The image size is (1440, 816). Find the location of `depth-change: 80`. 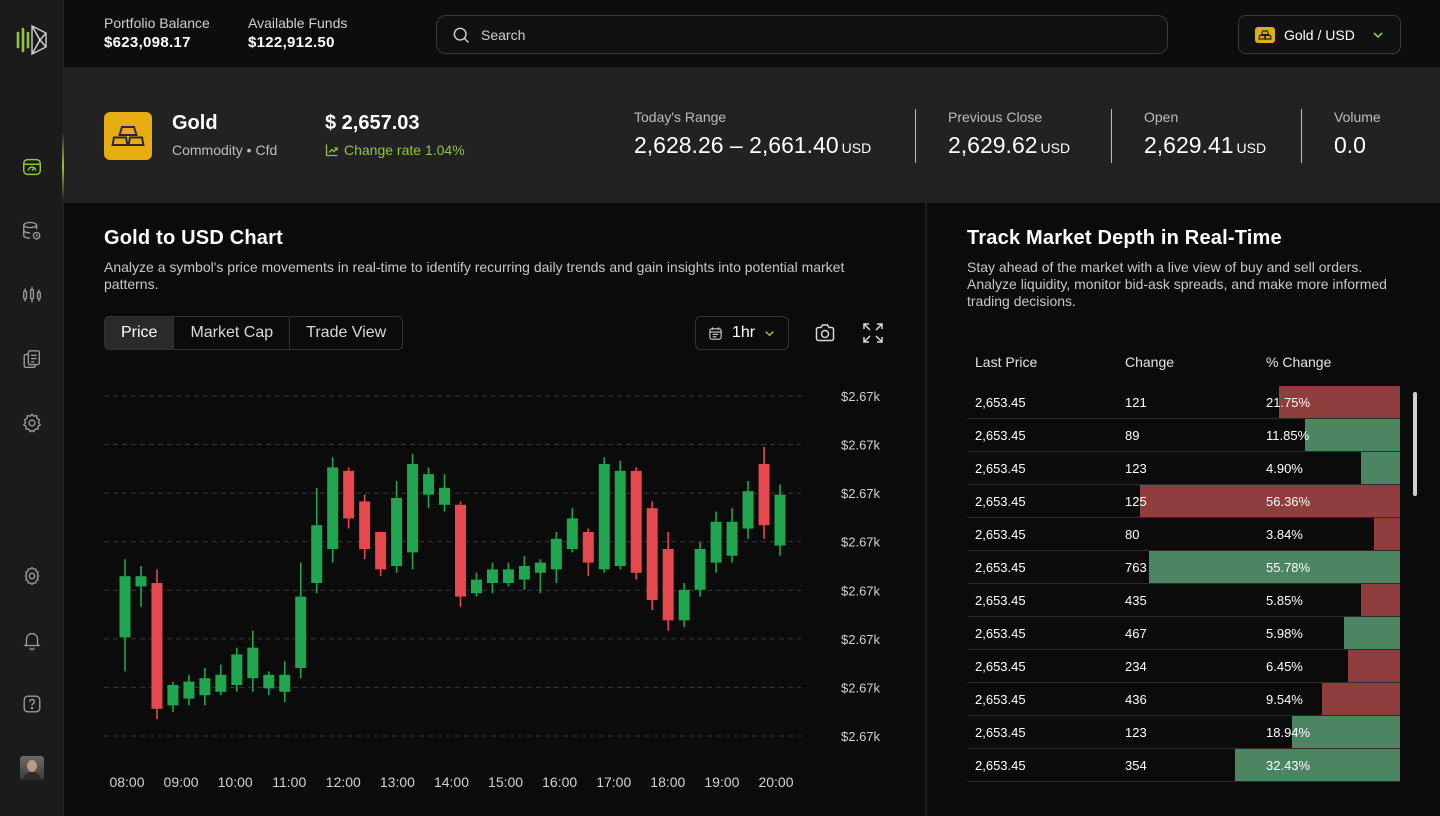

depth-change: 80 is located at coordinates (1132, 534).